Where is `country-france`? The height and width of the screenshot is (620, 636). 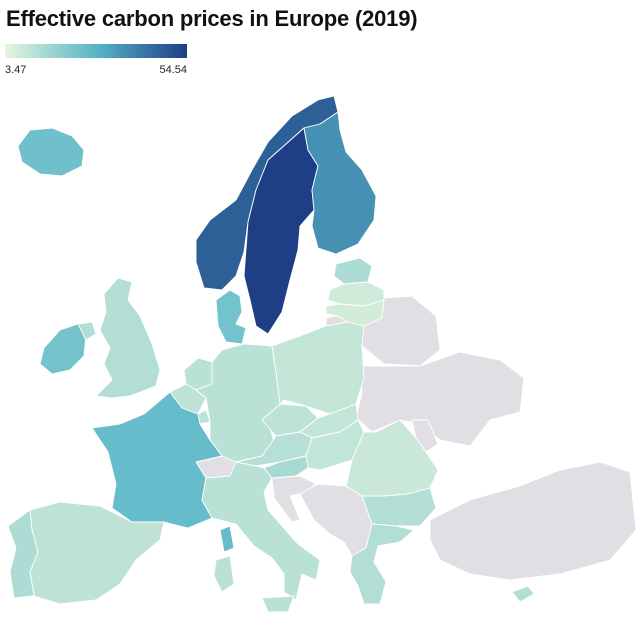 country-france is located at coordinates (157, 460).